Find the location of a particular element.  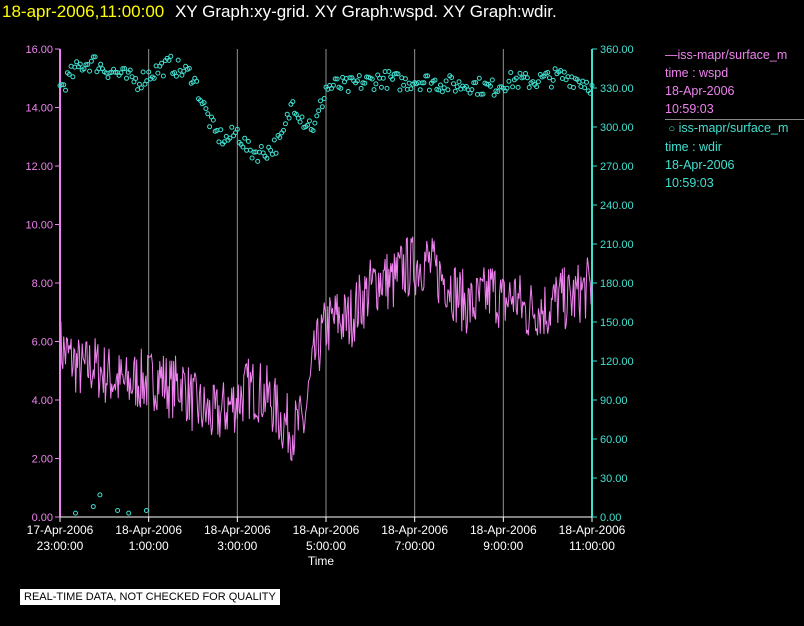

y-left-tick-label: 16.00 is located at coordinates (39, 50).